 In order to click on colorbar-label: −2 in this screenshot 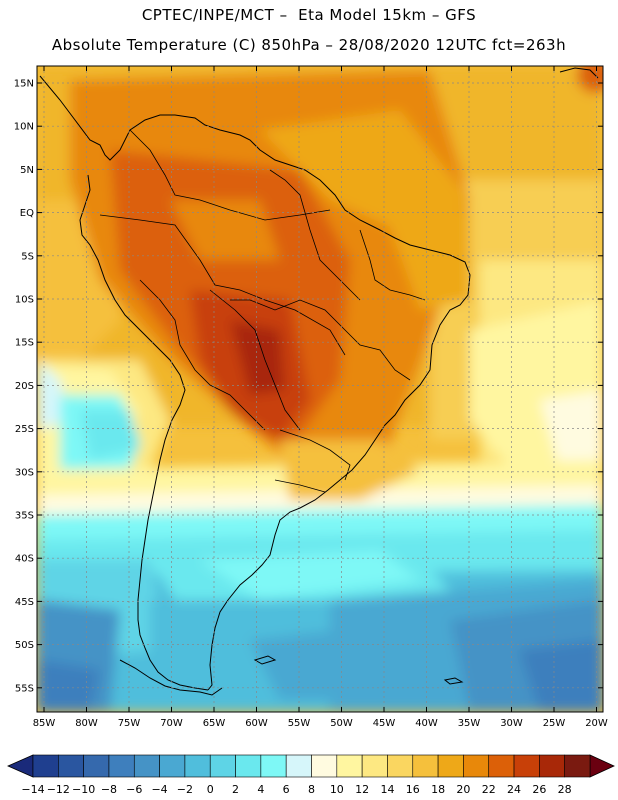, I will do `click(185, 789)`.